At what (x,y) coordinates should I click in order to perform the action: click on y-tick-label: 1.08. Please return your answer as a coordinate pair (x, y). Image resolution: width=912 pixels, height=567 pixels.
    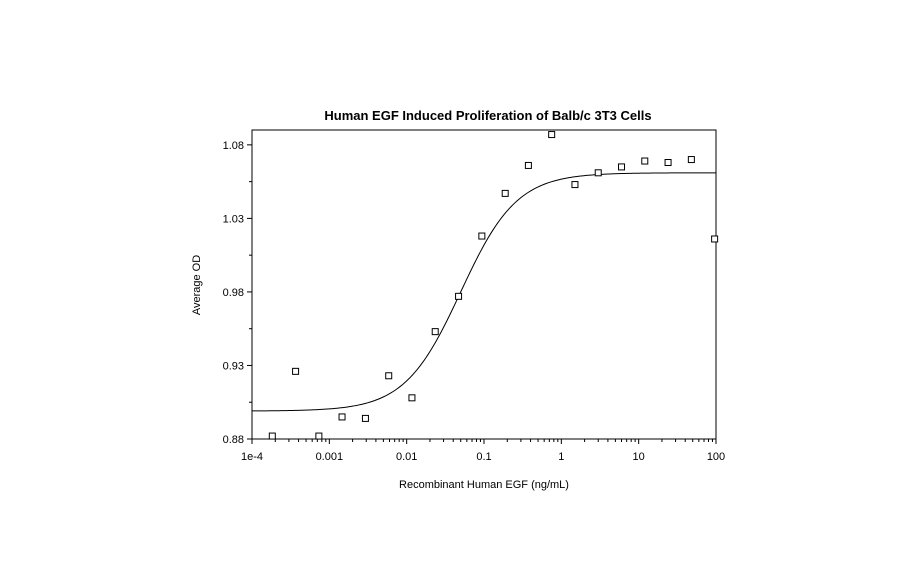
    Looking at the image, I should click on (233, 146).